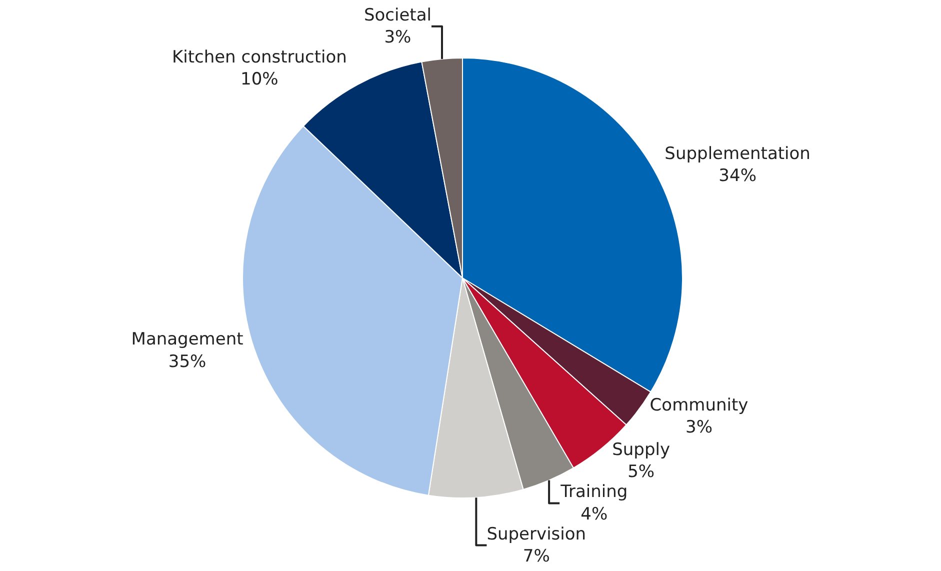 This screenshot has width=941, height=571. What do you see at coordinates (187, 340) in the screenshot?
I see `slice-label: Management` at bounding box center [187, 340].